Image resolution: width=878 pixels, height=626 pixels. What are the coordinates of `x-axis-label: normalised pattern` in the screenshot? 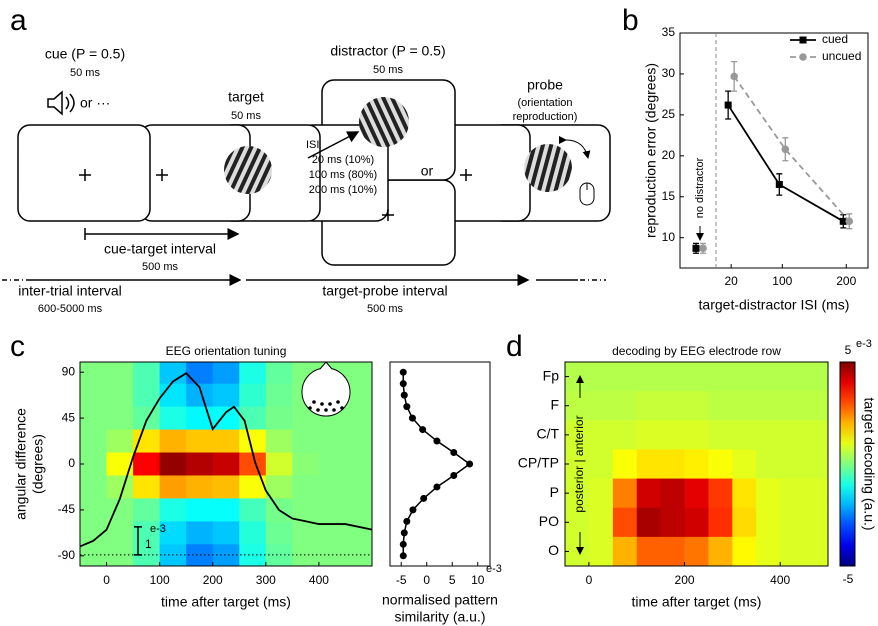 It's located at (440, 600).